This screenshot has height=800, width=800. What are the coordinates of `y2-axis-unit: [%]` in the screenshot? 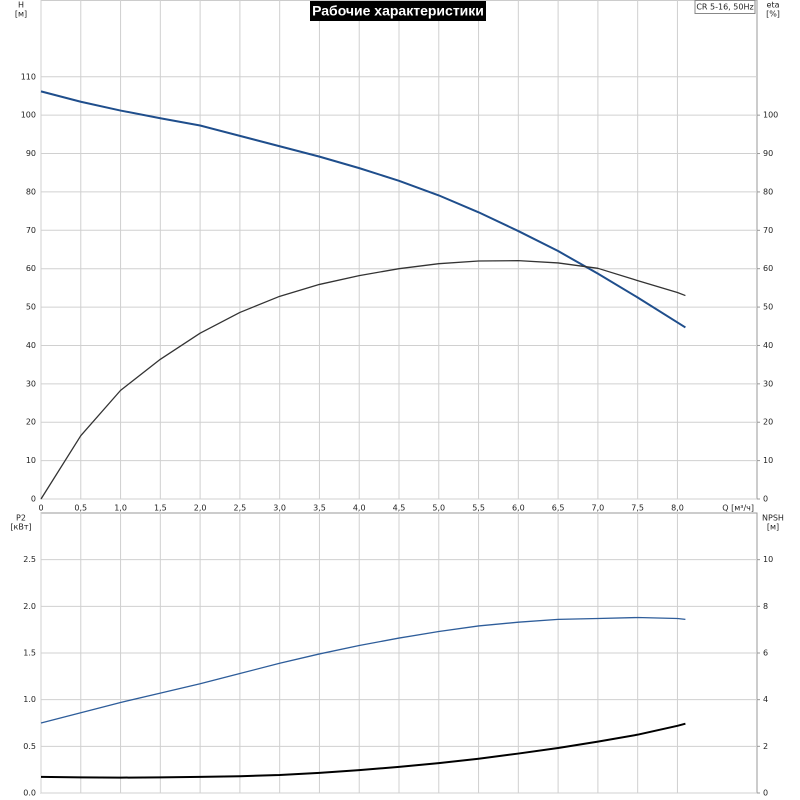 It's located at (773, 14).